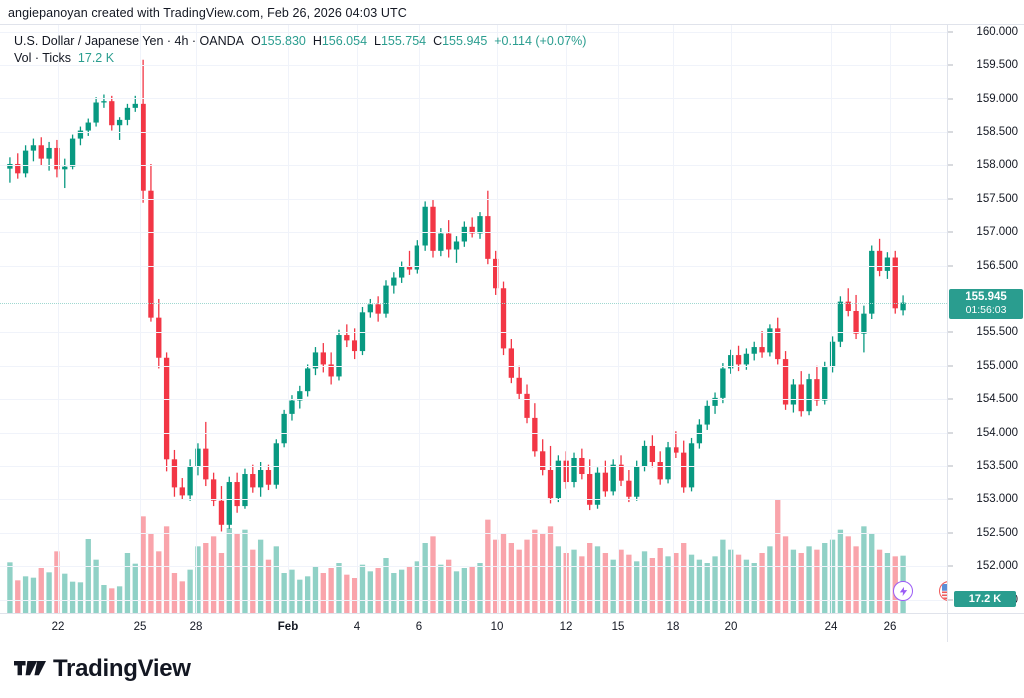 The image size is (1024, 698). What do you see at coordinates (943, 591) in the screenshot?
I see `us-flag-badge` at bounding box center [943, 591].